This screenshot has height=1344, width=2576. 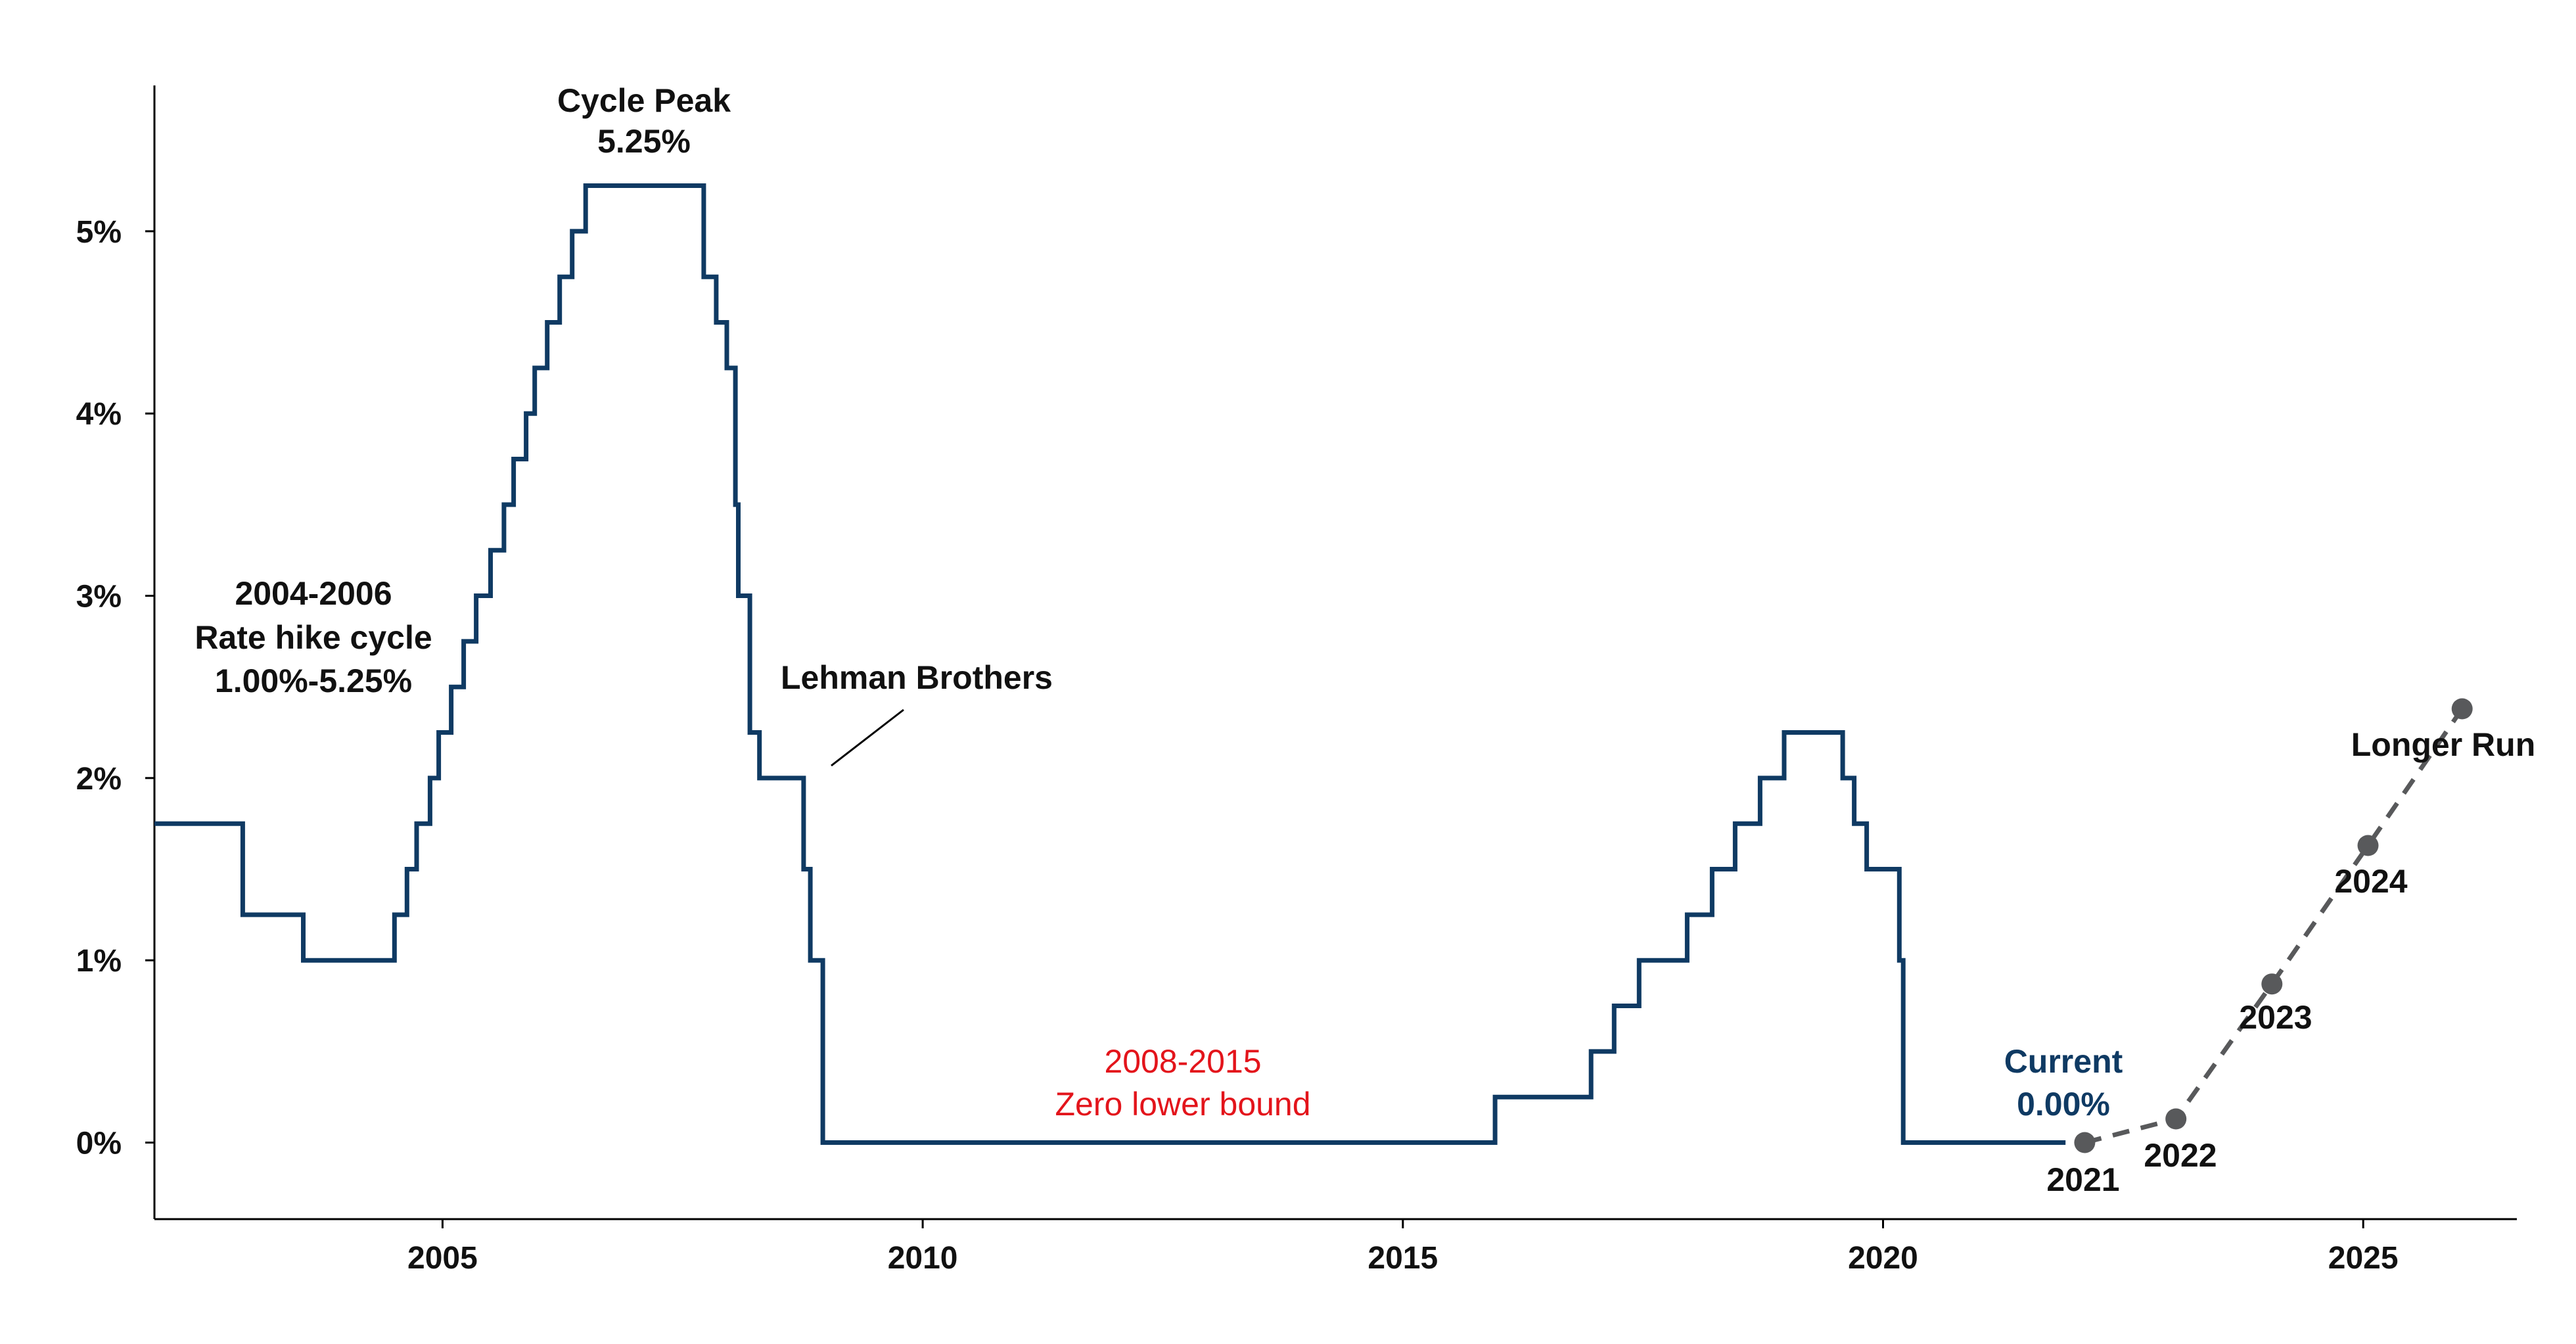 I want to click on dot-label-2022: 2022, so click(x=2180, y=1155).